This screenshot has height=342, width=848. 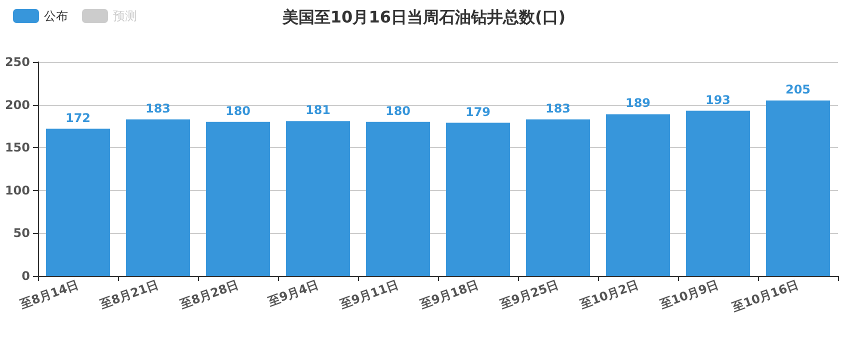 What do you see at coordinates (292, 293) in the screenshot?
I see `x-tick-label: 至9月4日` at bounding box center [292, 293].